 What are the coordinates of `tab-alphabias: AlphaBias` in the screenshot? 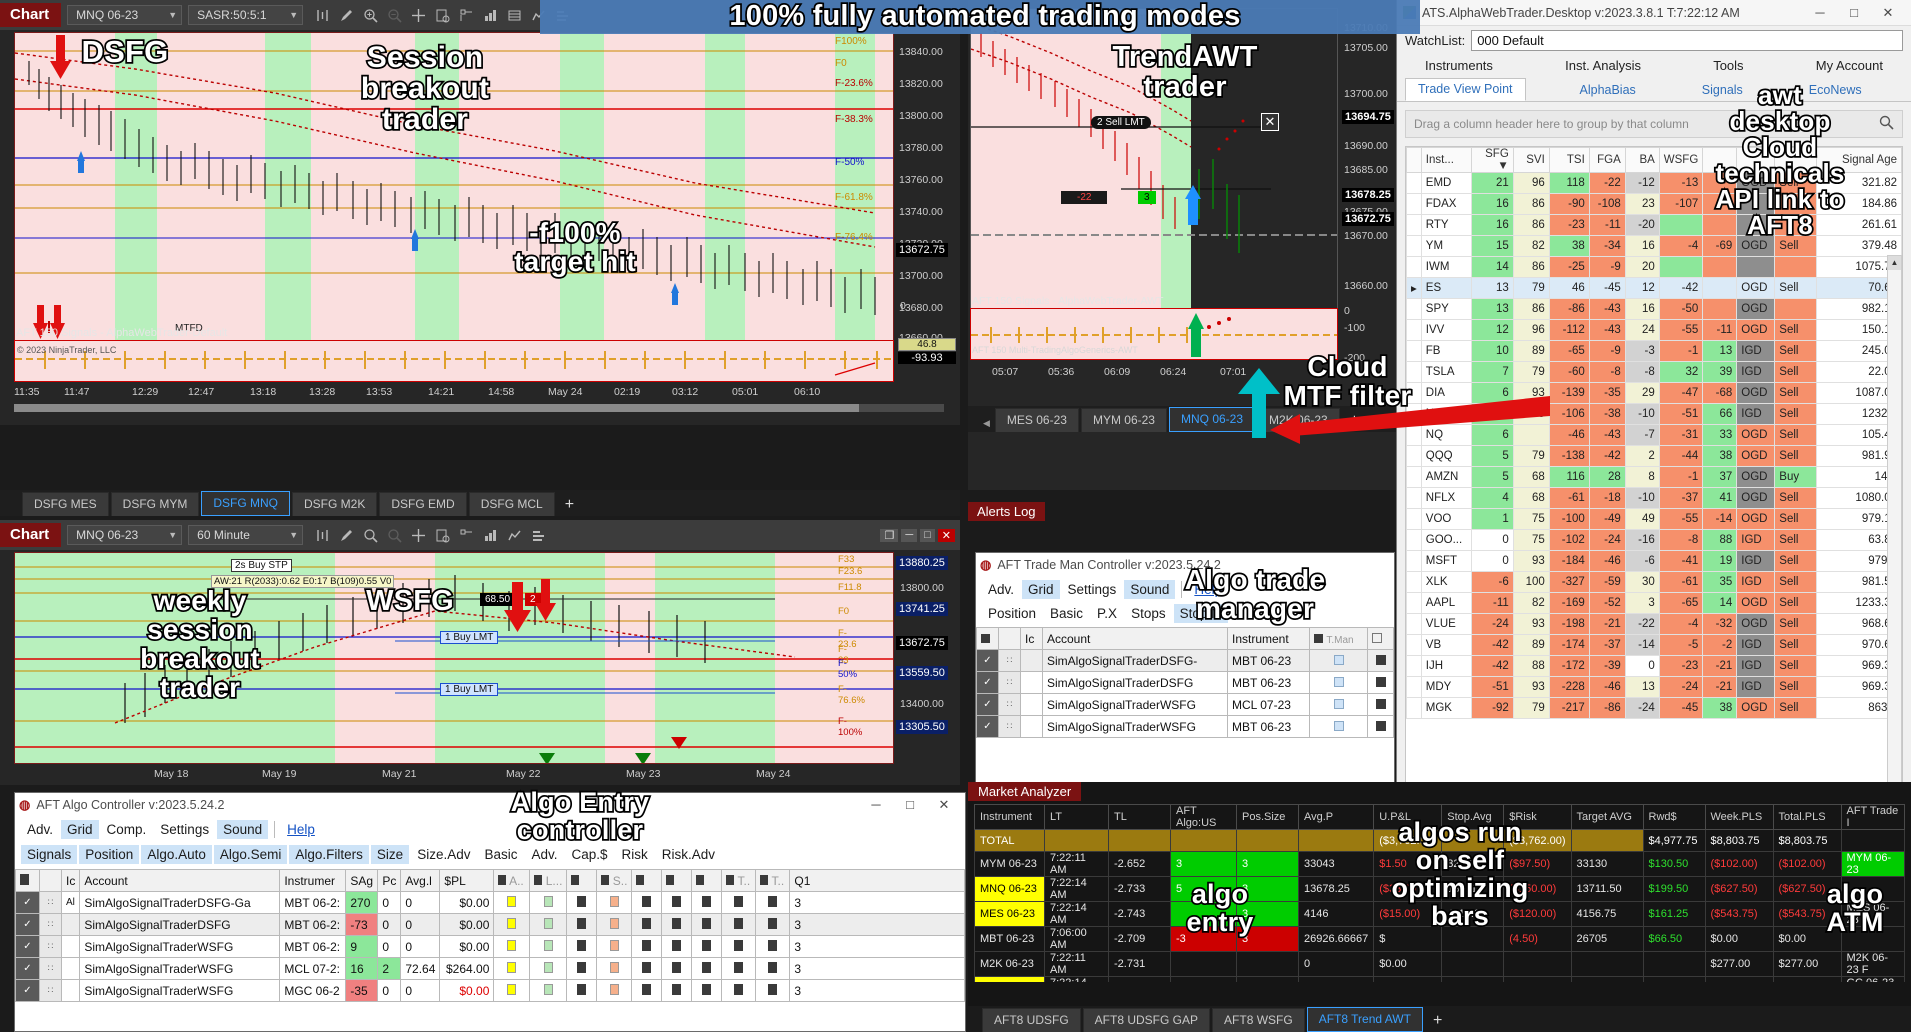 It's located at (1607, 90).